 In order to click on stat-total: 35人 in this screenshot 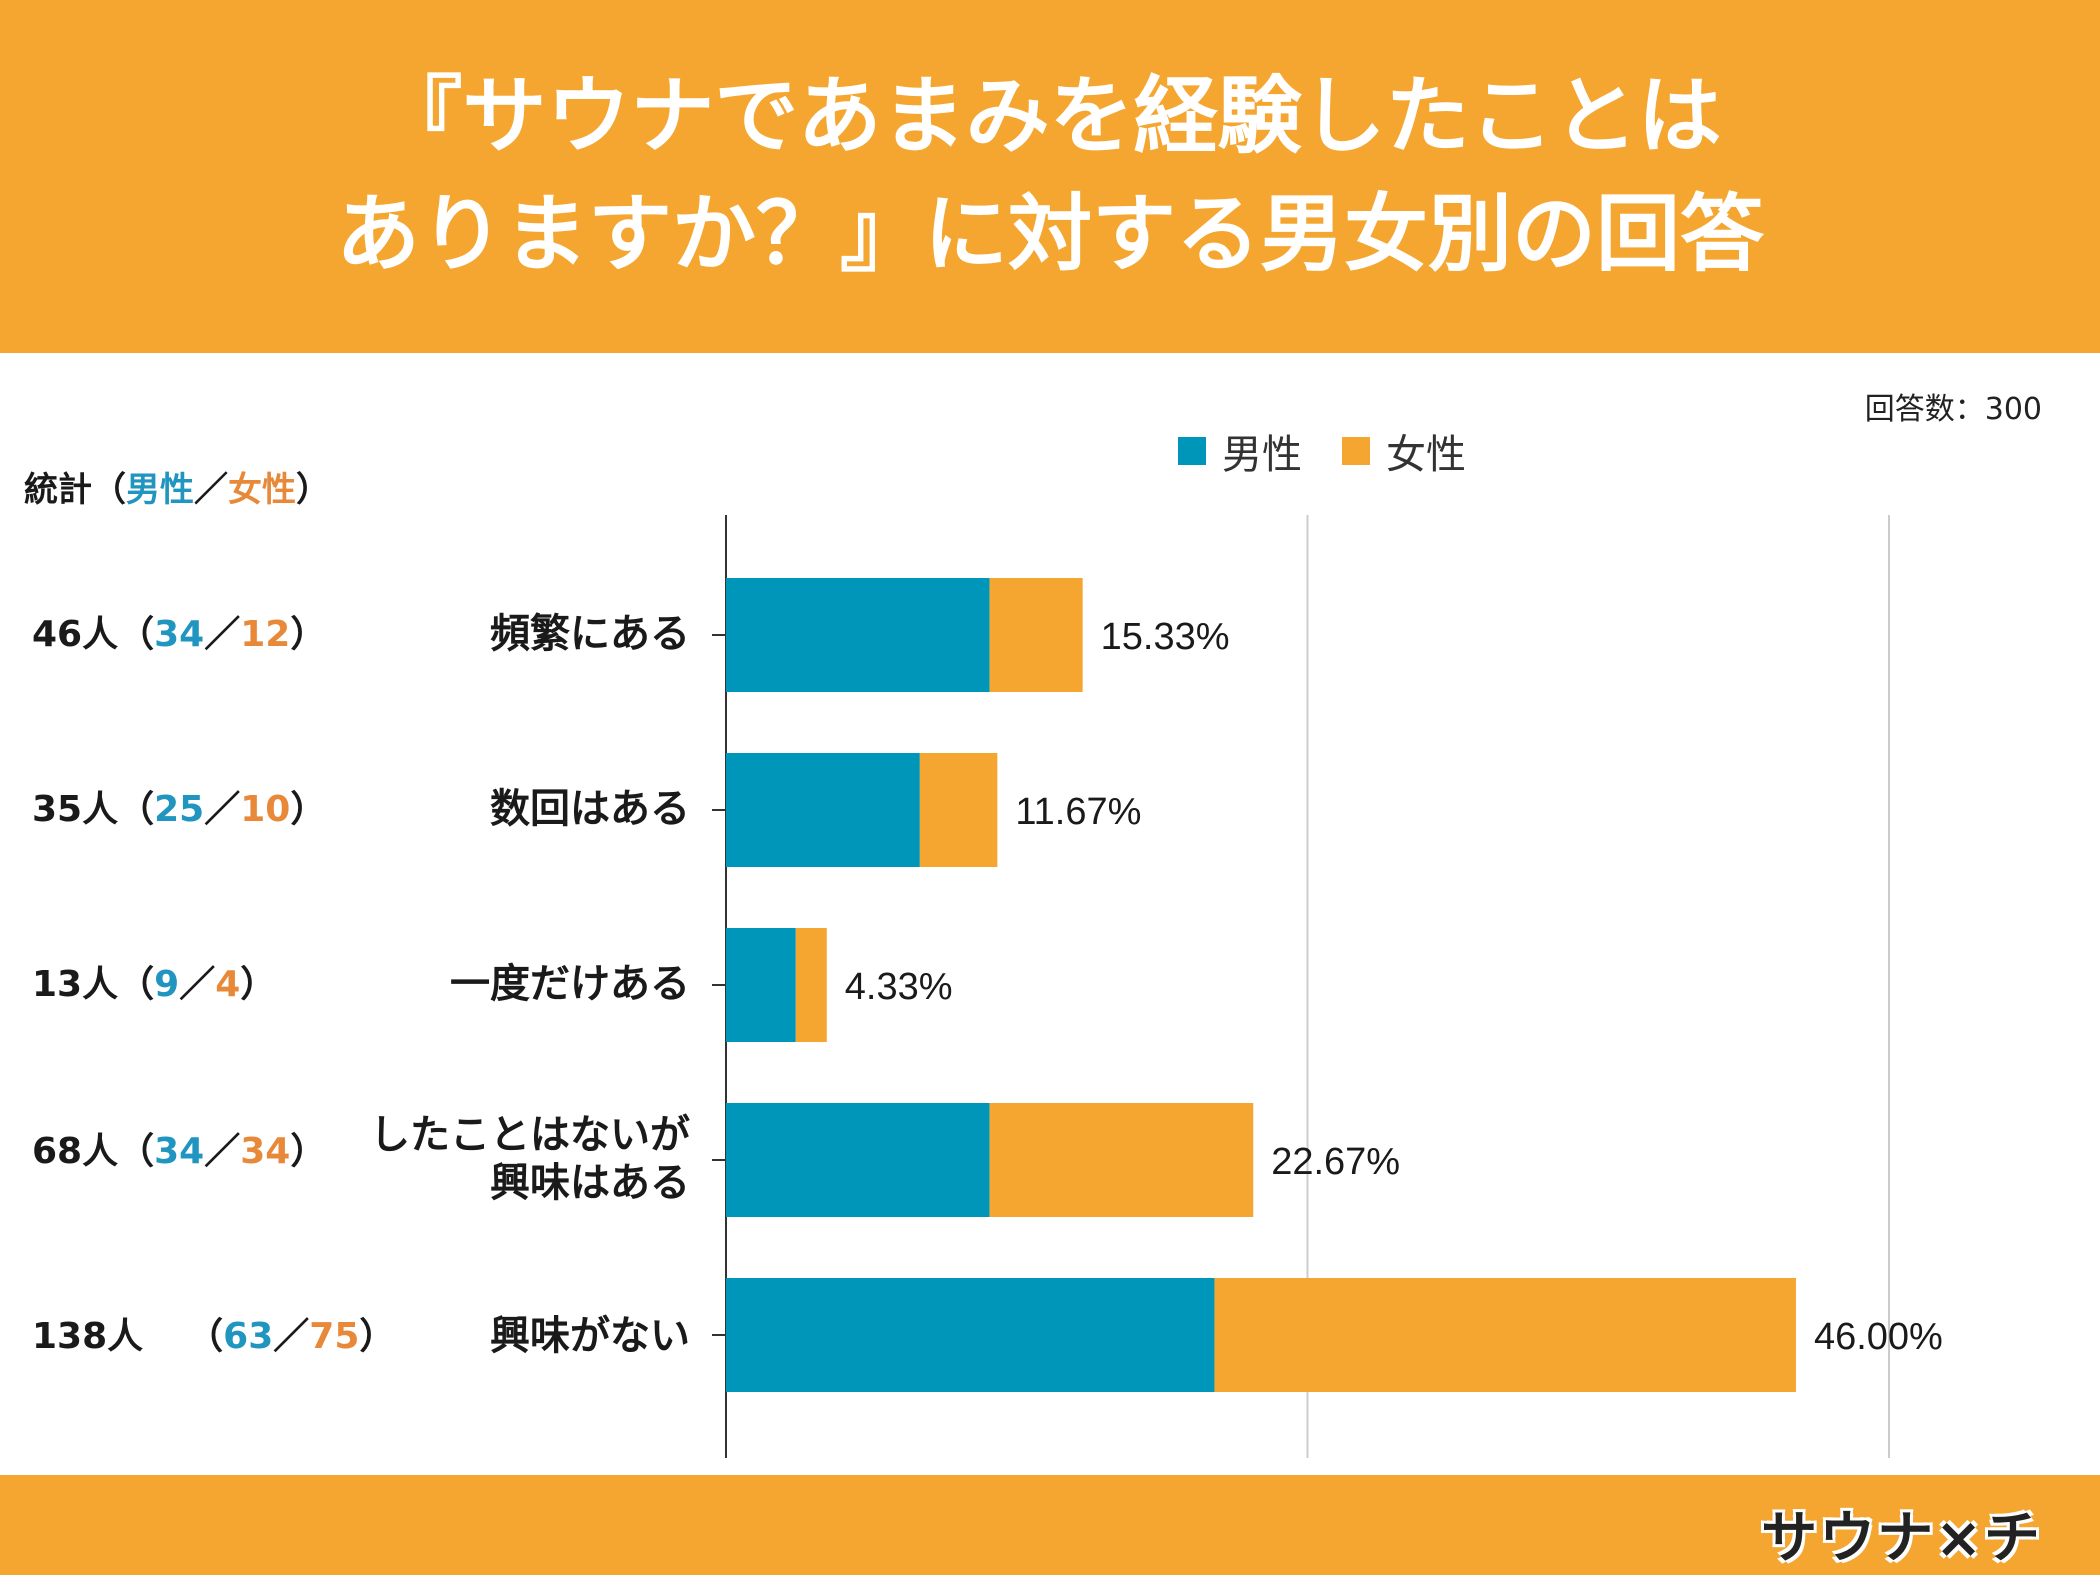, I will do `click(75, 809)`.